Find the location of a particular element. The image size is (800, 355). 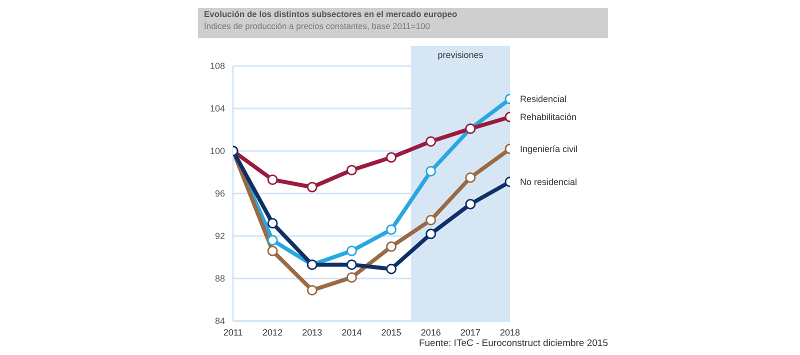

series-label: Rehabilitación is located at coordinates (548, 117).